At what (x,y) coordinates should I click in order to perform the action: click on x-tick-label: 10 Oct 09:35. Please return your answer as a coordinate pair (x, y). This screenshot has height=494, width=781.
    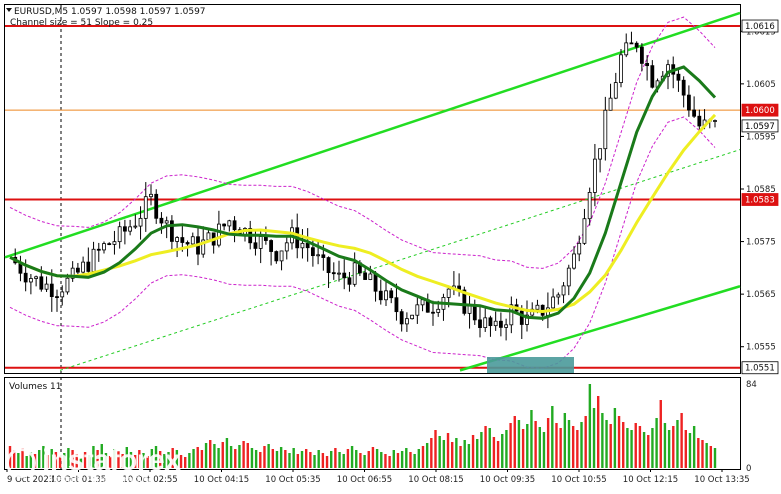
    Looking at the image, I should click on (507, 480).